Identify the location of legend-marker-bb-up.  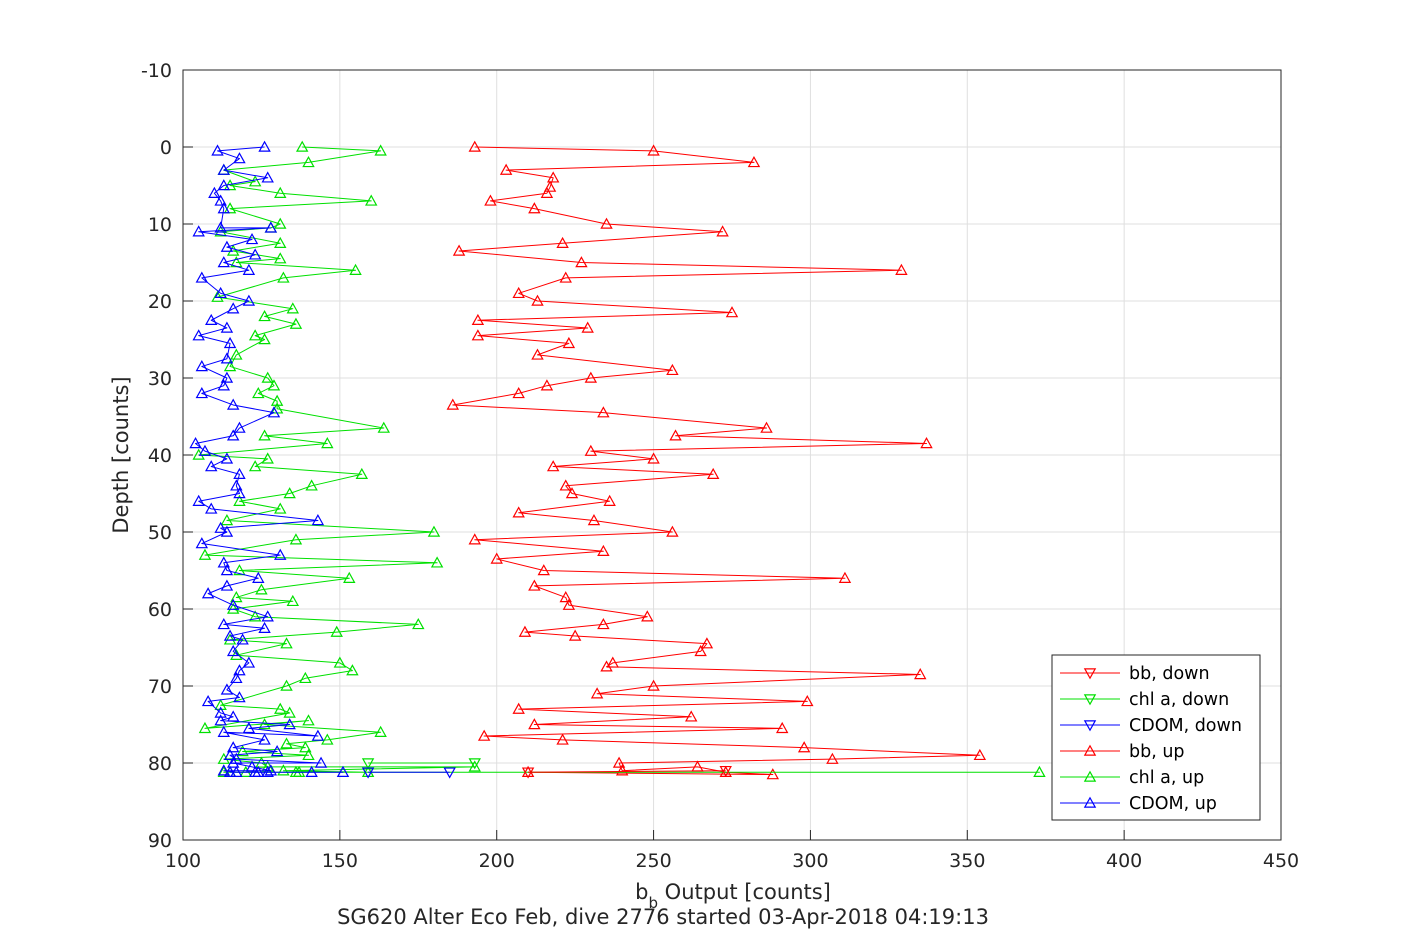
(1090, 750).